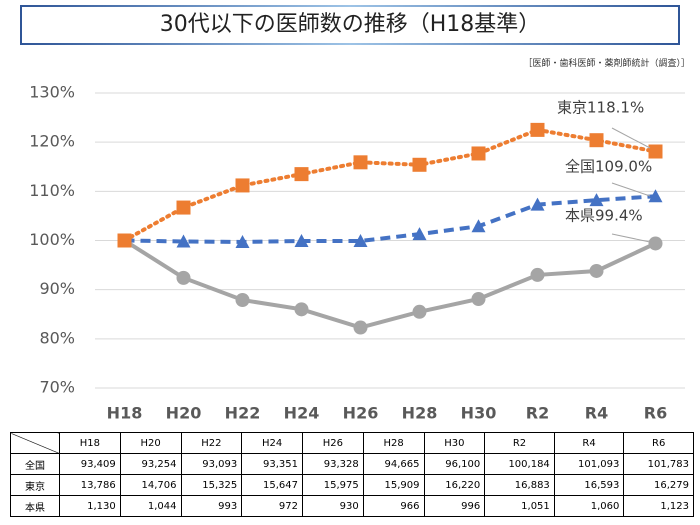 The image size is (700, 525). I want to click on y-tick-label: 90%, so click(57, 288).